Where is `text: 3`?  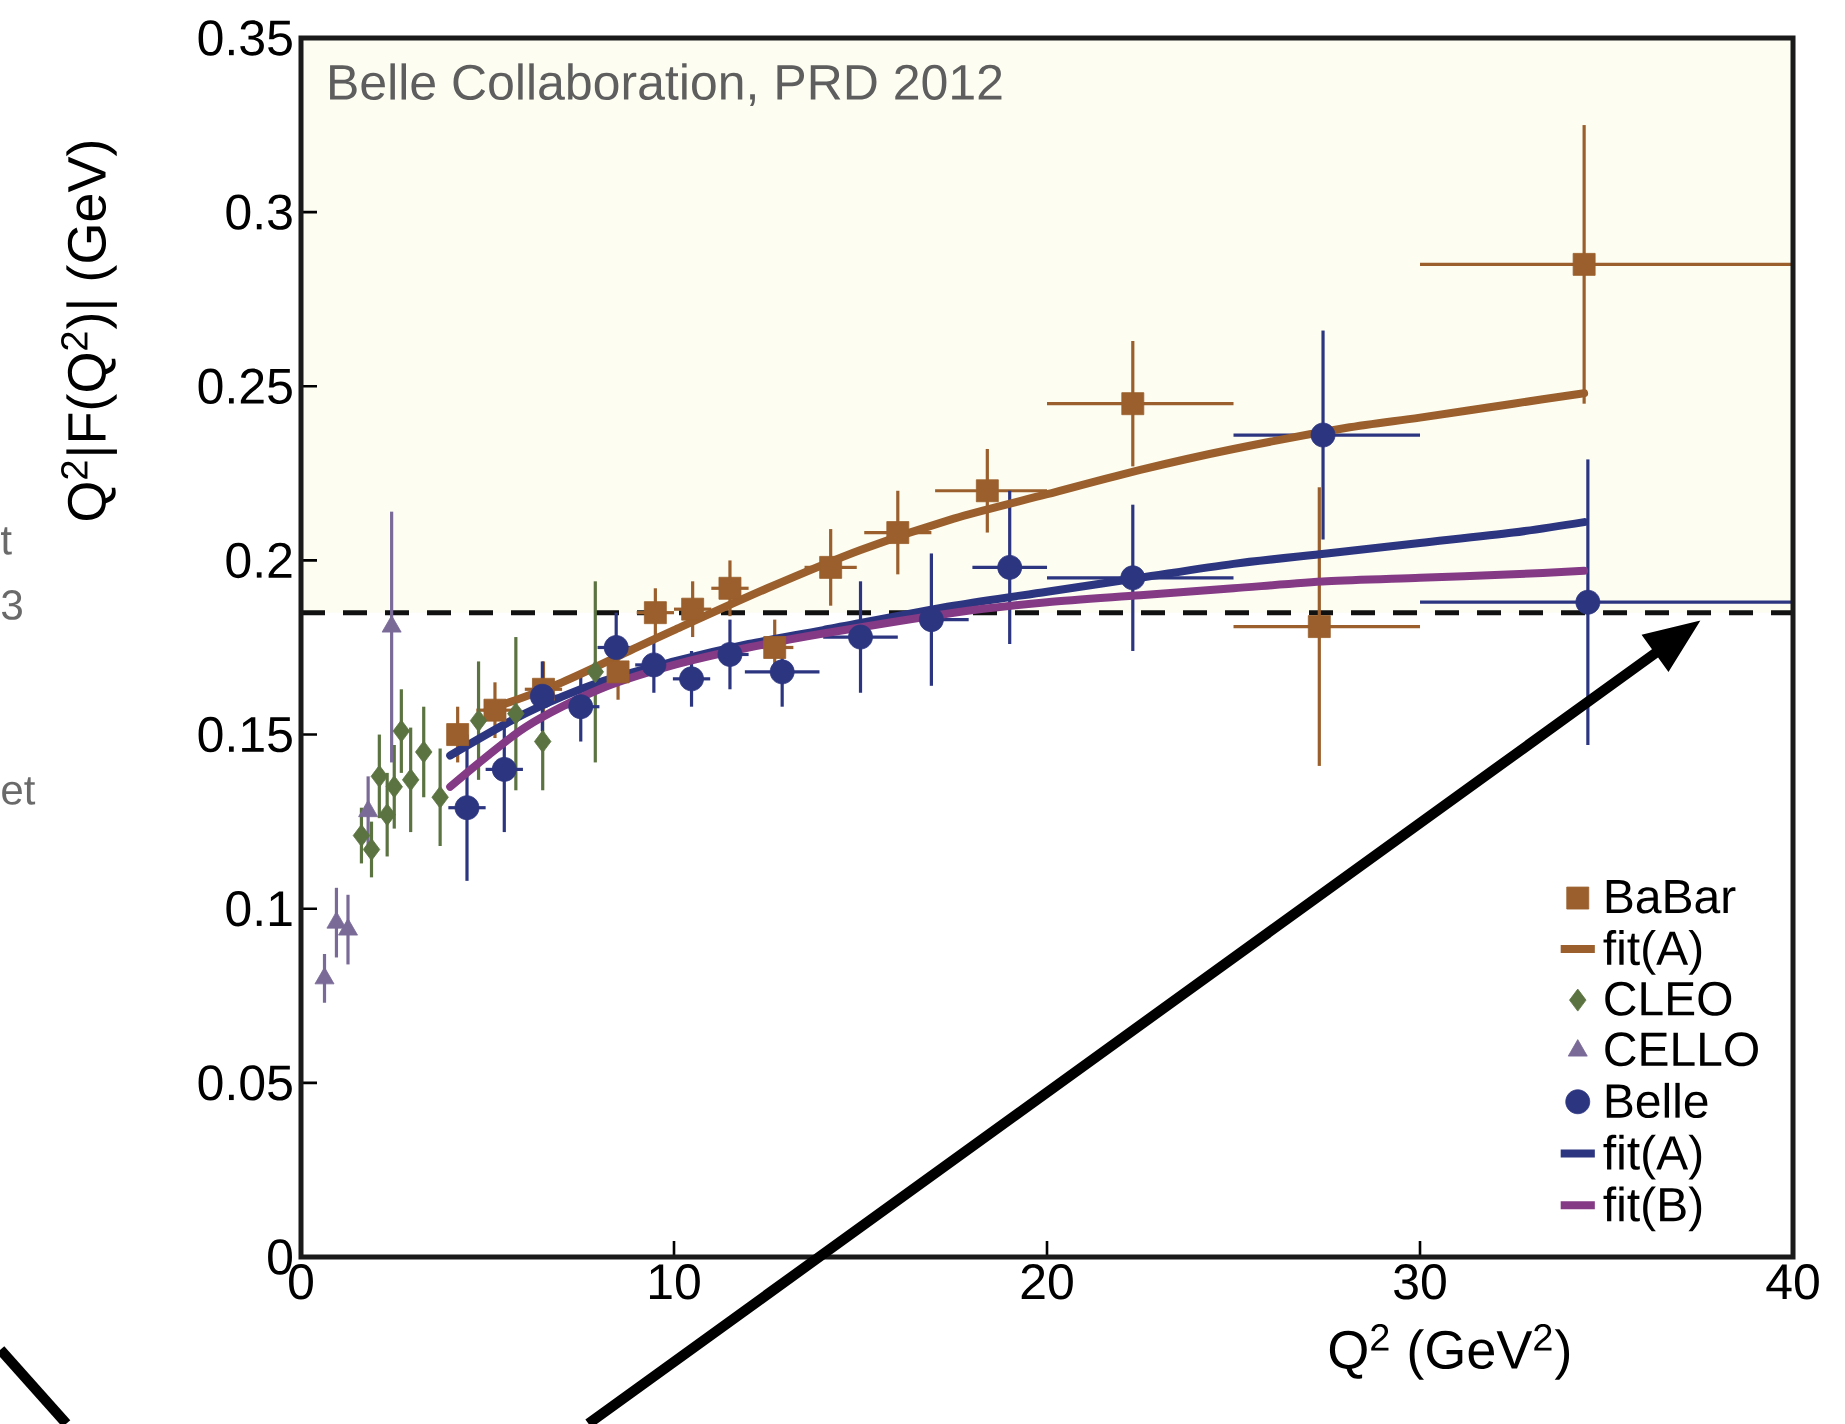 text: 3 is located at coordinates (12, 605).